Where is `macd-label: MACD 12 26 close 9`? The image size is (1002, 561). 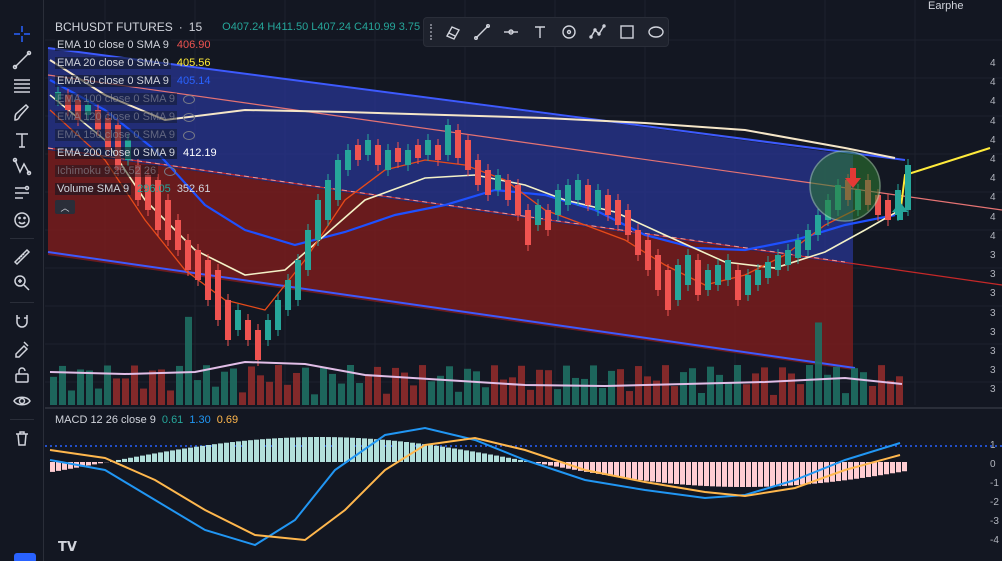 macd-label: MACD 12 26 close 9 is located at coordinates (105, 420).